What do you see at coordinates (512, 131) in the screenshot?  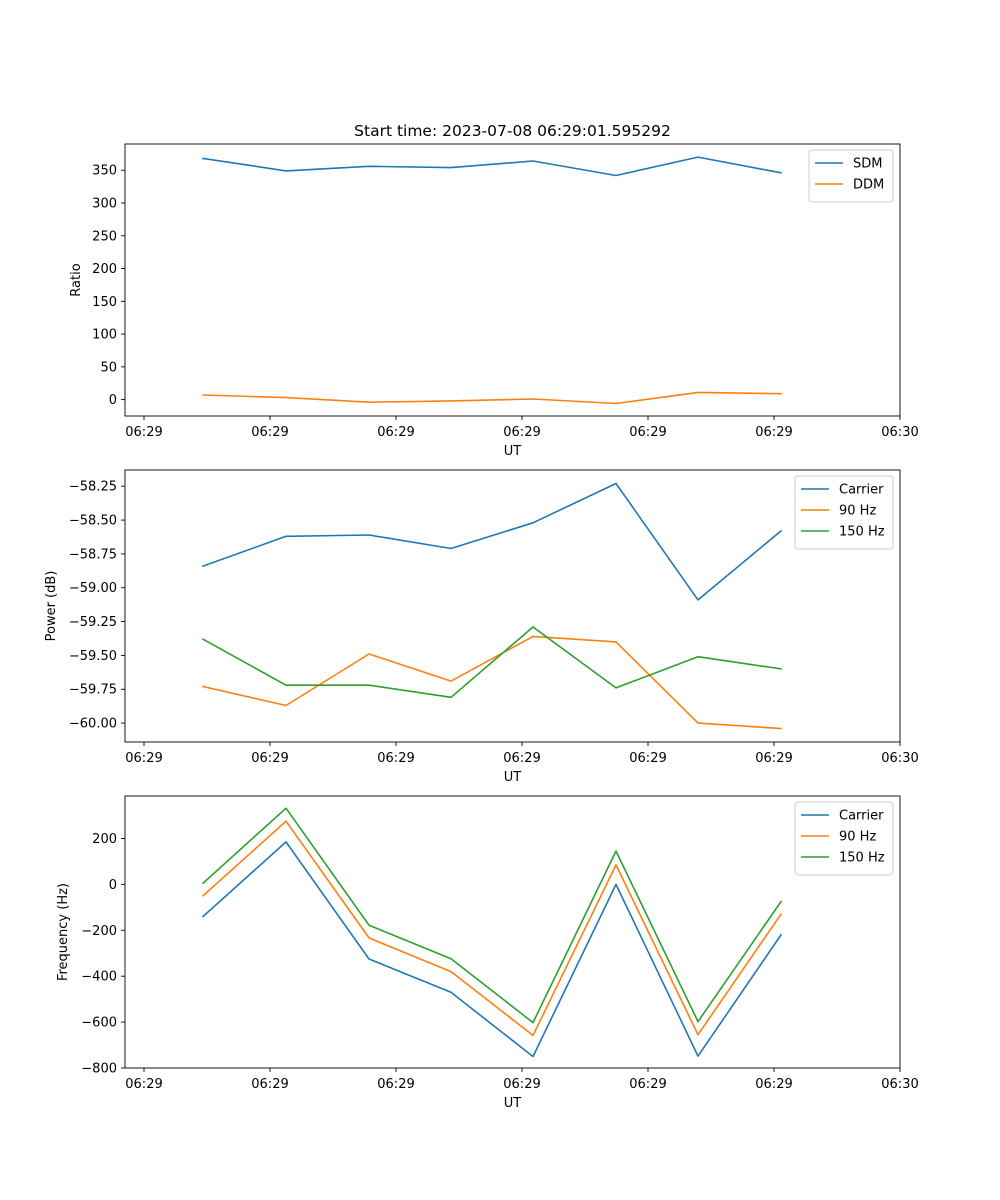 I see `chart-title: Start time: 2023-07-08 06:29:01.595292` at bounding box center [512, 131].